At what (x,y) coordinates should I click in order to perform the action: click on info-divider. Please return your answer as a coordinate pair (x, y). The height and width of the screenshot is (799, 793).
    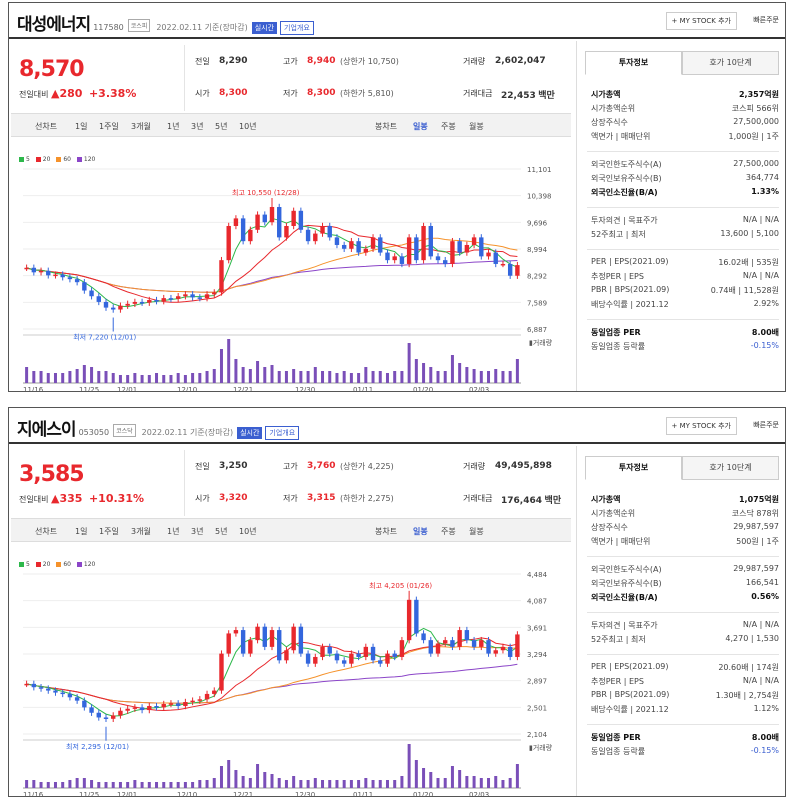
    Looking at the image, I should click on (683, 319).